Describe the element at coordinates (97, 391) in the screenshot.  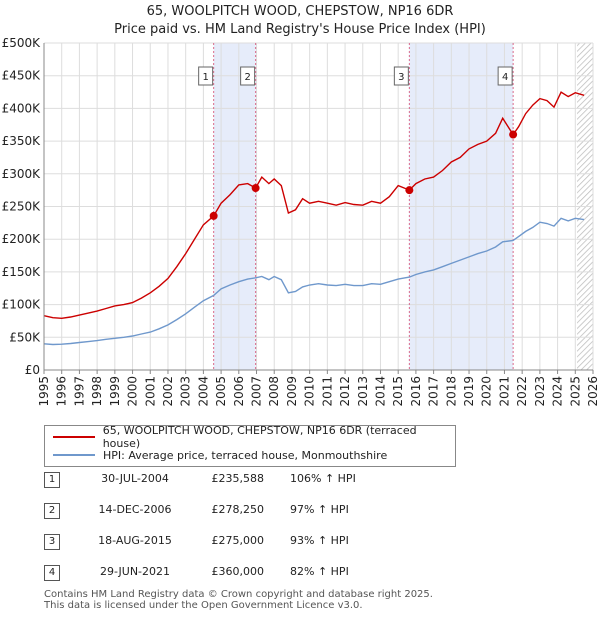
I see `x-tick-label: 1998` at that location.